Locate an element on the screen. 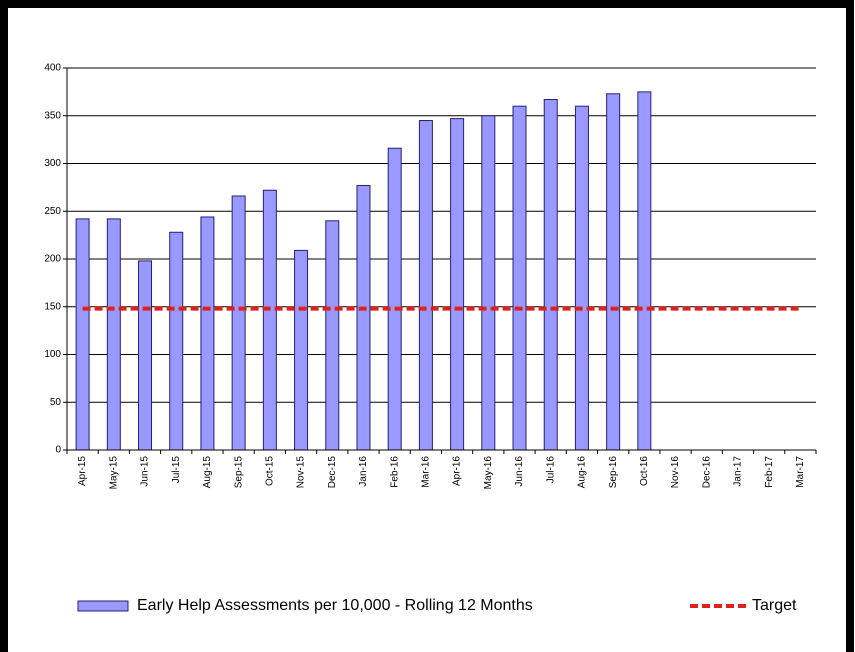  x-tick-label: Jan-17 is located at coordinates (738, 471).